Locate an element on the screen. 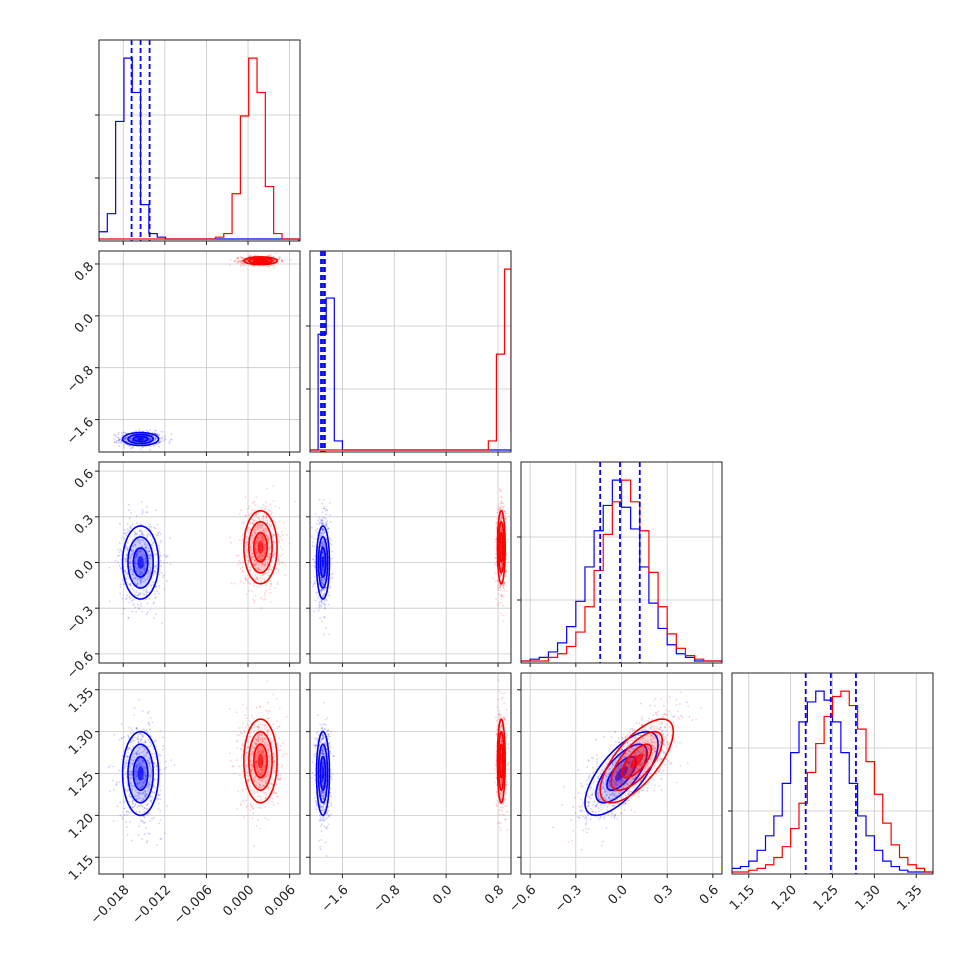  panel-p3-p1: −0.6−0.30.00.30.6 is located at coordinates (182, 572).